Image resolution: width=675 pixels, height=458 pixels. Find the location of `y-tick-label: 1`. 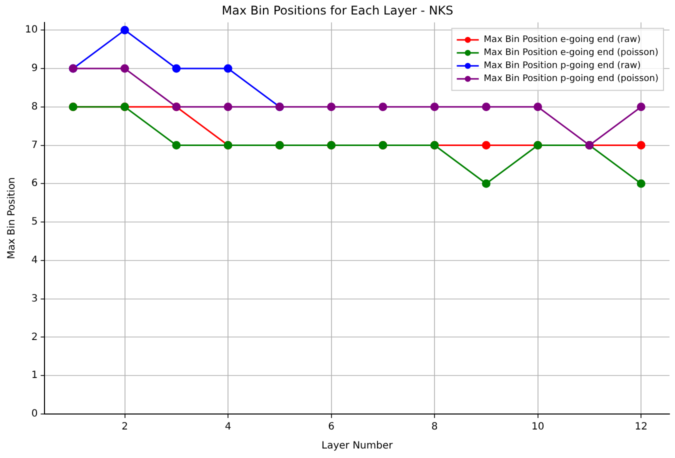

y-tick-label: 1 is located at coordinates (34, 376).